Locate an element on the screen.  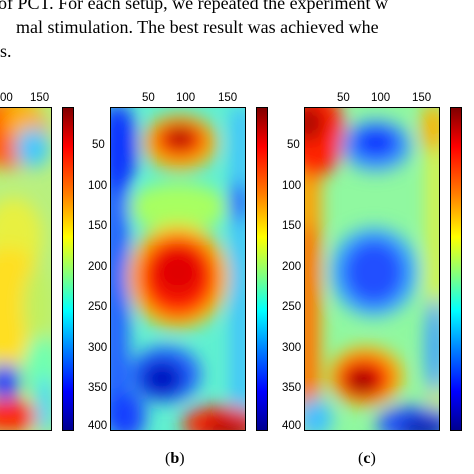
panel-c-ytick-200: 200 is located at coordinates (292, 267).